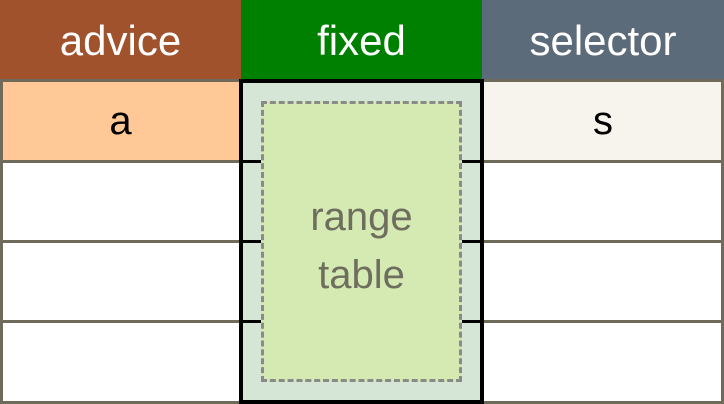 The width and height of the screenshot is (724, 404). I want to click on fixed-header: fixed, so click(361, 40).